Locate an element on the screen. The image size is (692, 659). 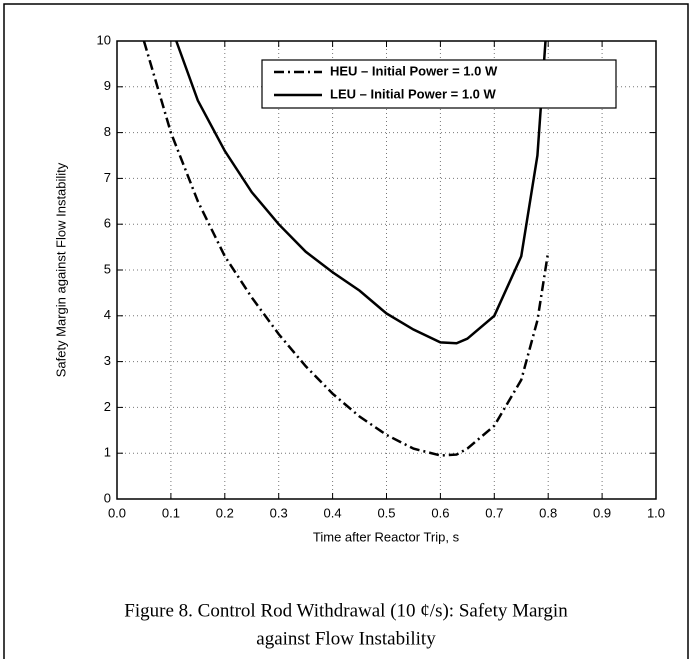
caption-line: against Flow Instability is located at coordinates (346, 638).